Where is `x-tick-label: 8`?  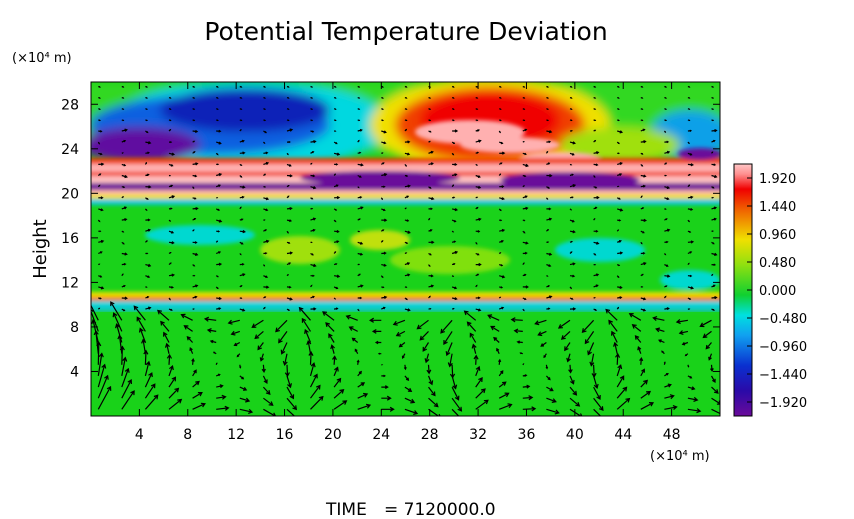
x-tick-label: 8 is located at coordinates (187, 435).